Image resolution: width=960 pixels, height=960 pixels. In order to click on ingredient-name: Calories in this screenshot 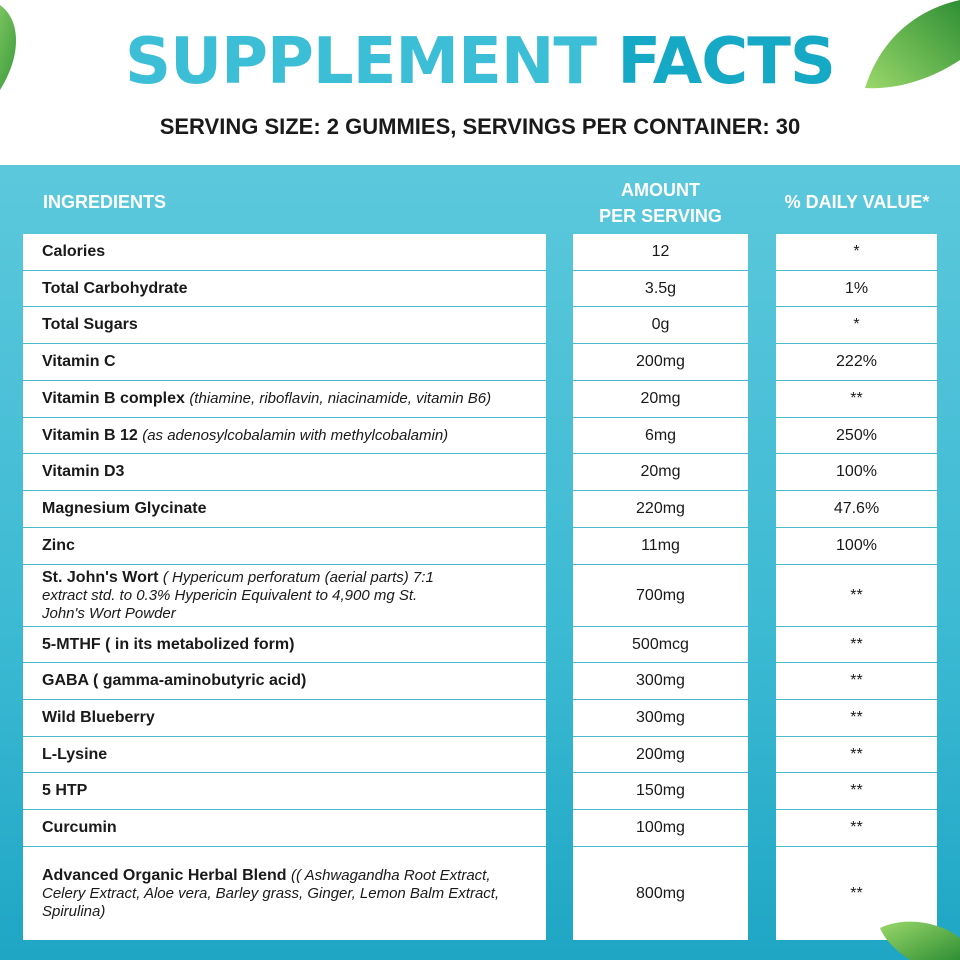, I will do `click(74, 251)`.